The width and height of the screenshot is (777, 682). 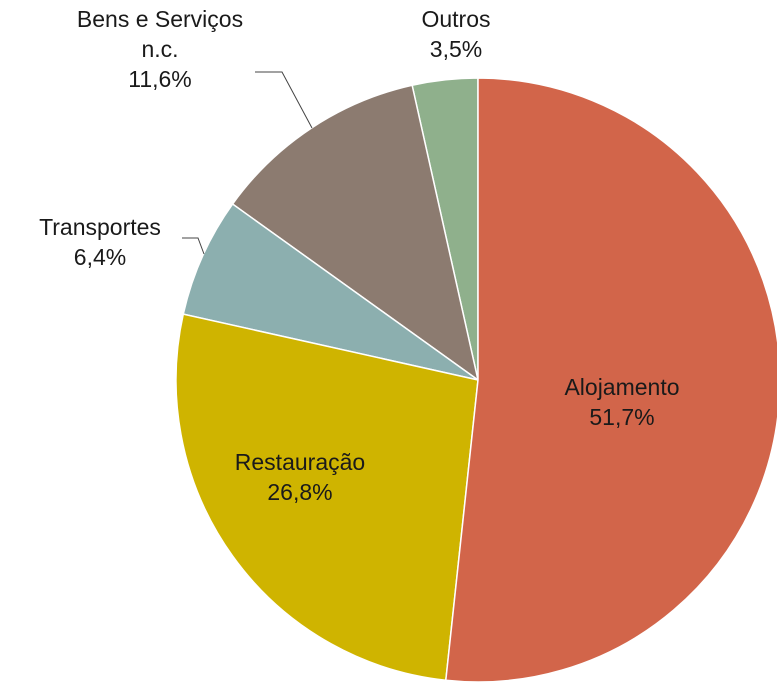 I want to click on category-name: Restauração, so click(x=300, y=462).